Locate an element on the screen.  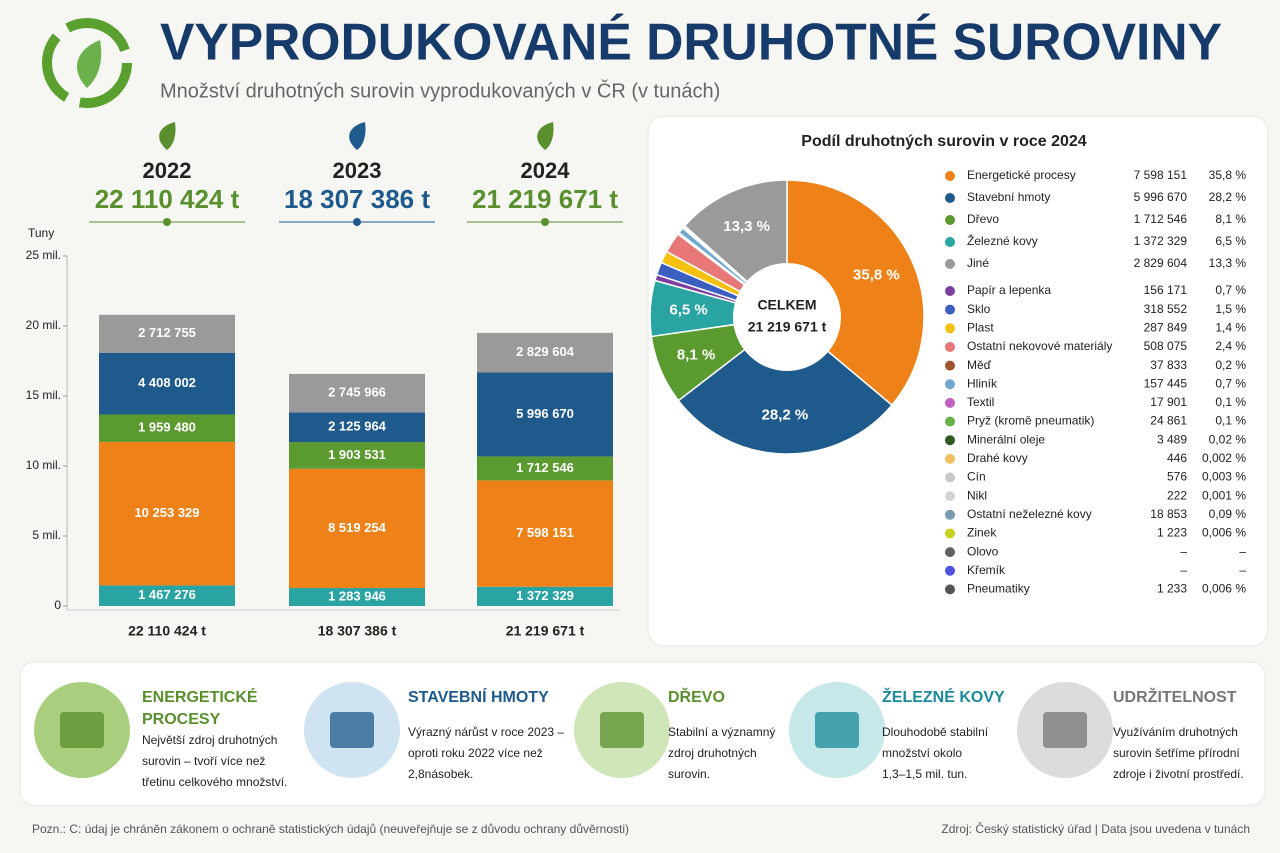
legend-percent: 0,003 % is located at coordinates (1224, 477).